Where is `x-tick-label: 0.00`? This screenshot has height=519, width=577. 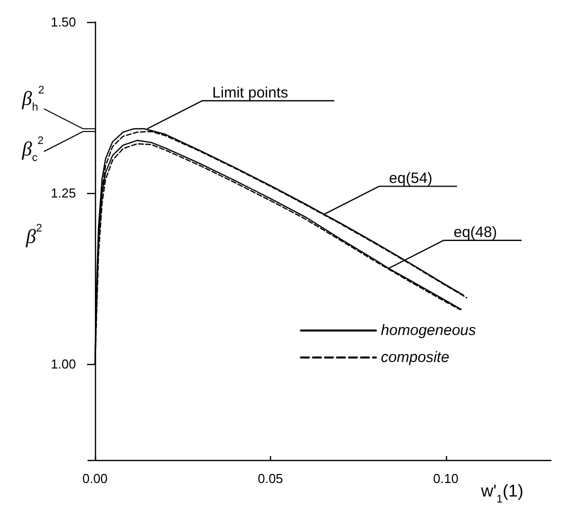
x-tick-label: 0.00 is located at coordinates (95, 478).